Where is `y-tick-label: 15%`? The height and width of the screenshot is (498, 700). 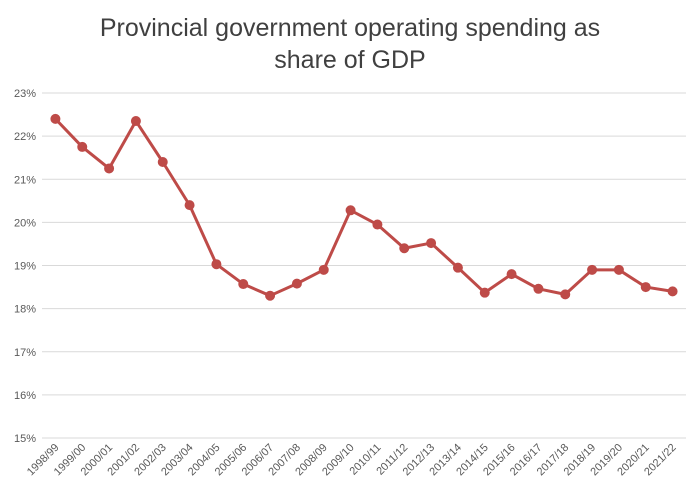
y-tick-label: 15% is located at coordinates (25, 439).